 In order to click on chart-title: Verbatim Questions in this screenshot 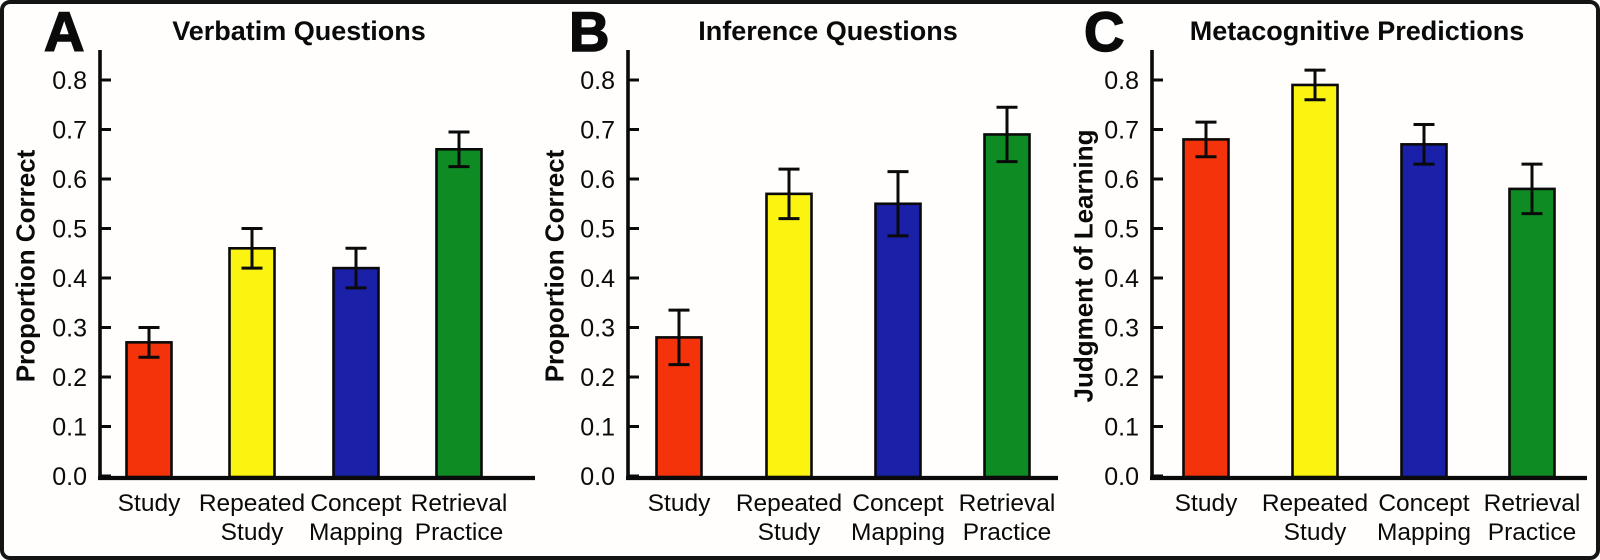, I will do `click(299, 31)`.